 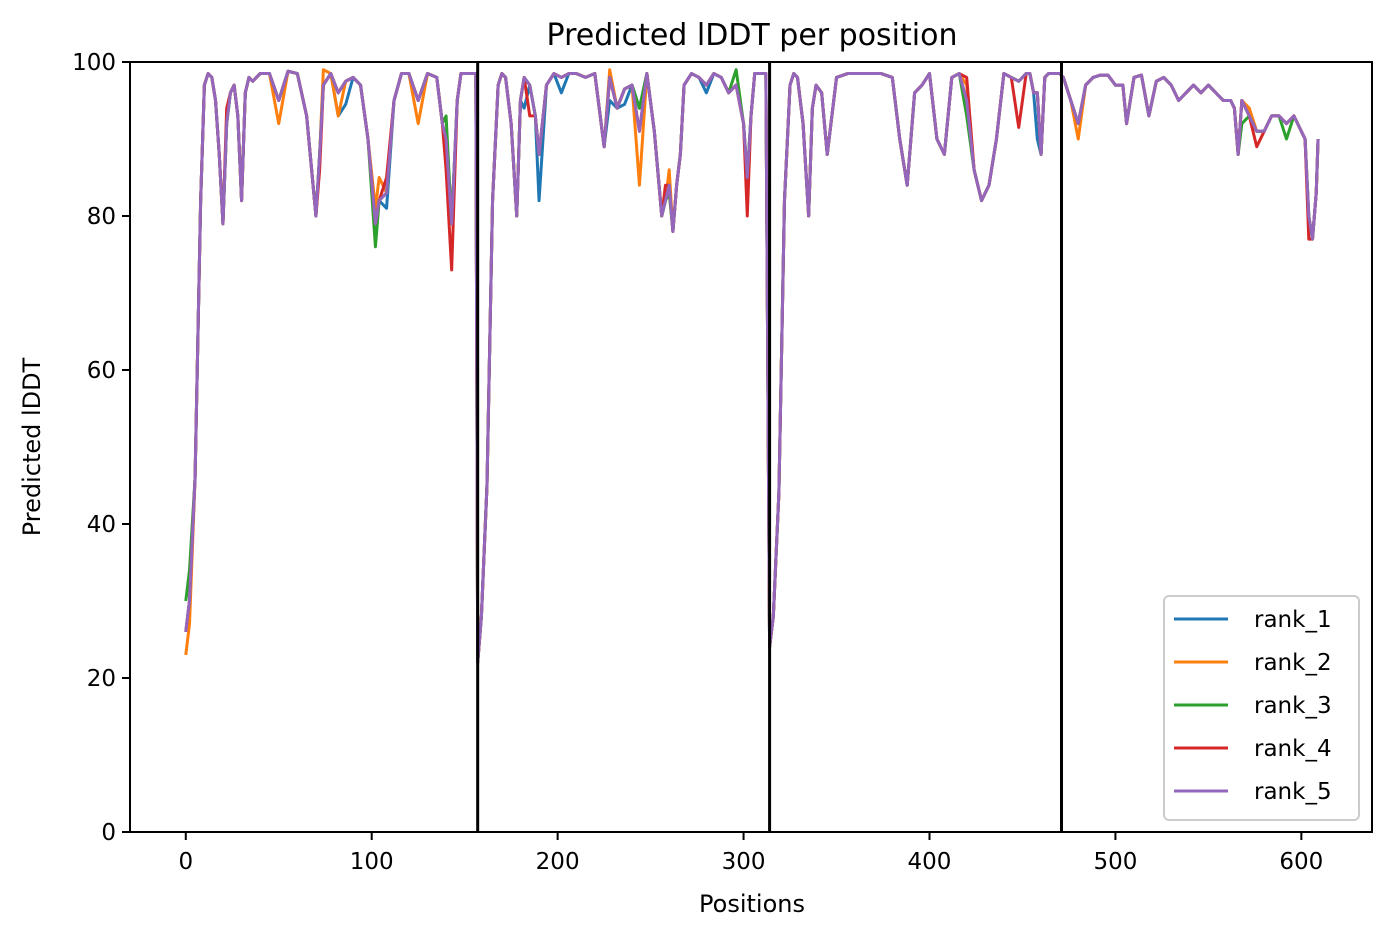 What do you see at coordinates (752, 904) in the screenshot?
I see `x-axis-label: Positions` at bounding box center [752, 904].